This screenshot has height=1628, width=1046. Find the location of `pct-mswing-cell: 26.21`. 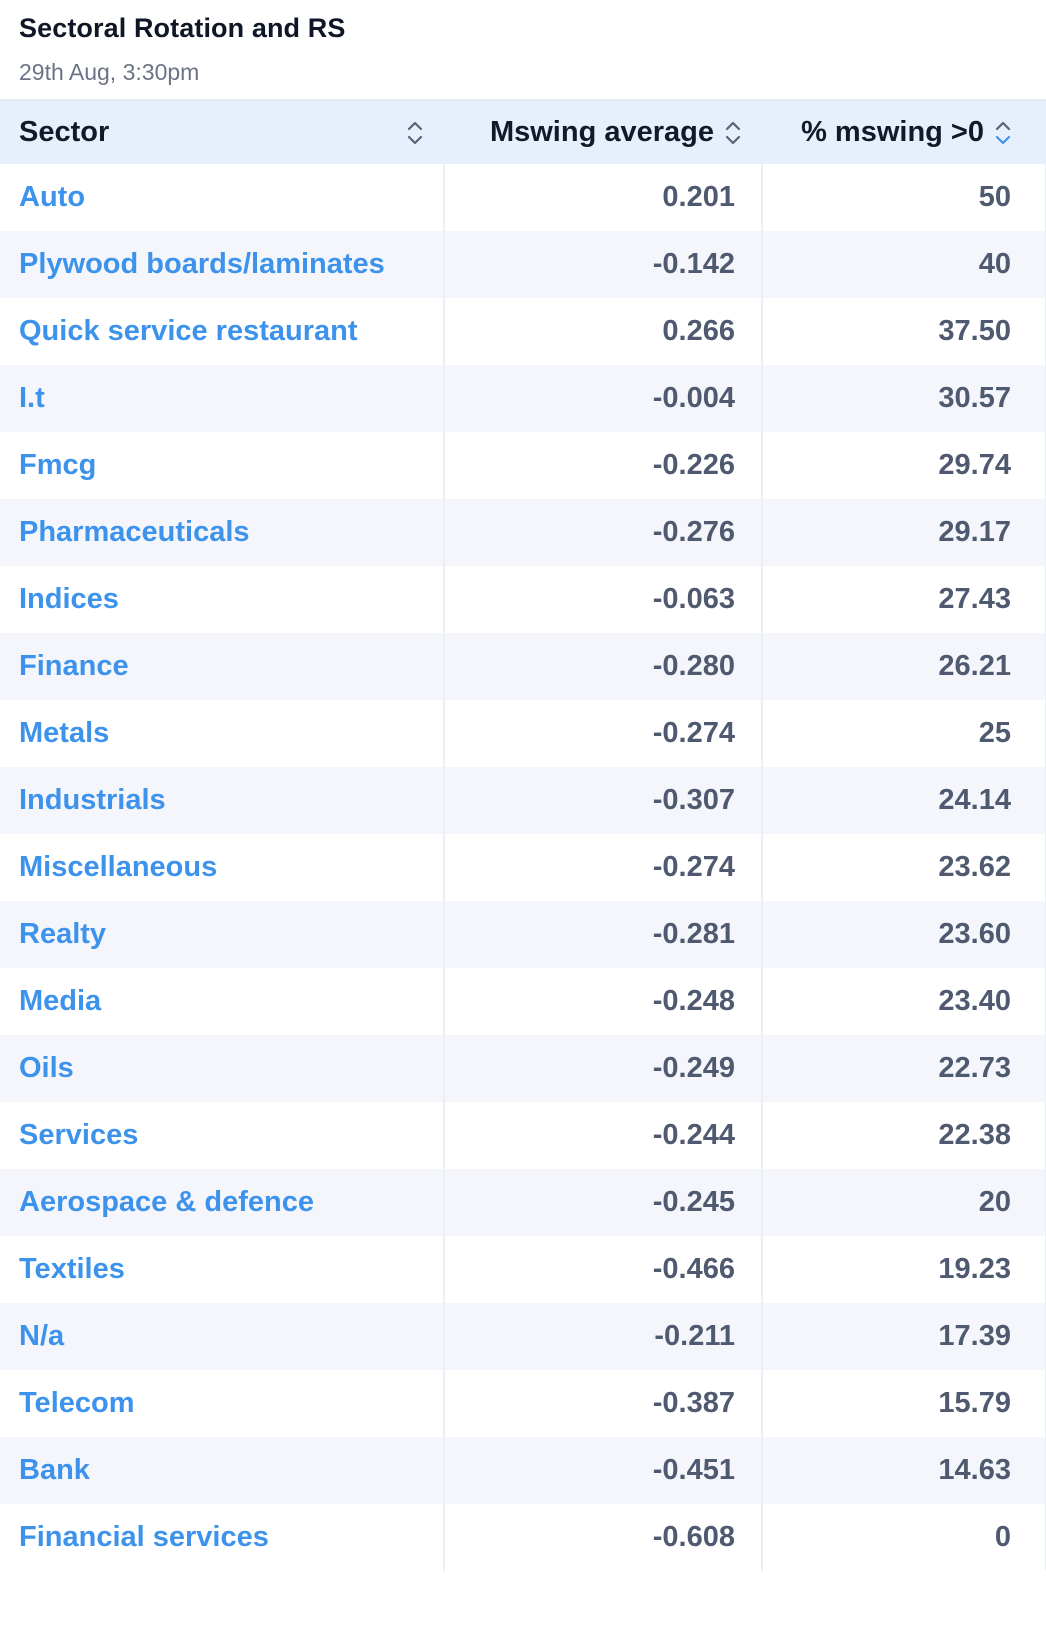

pct-mswing-cell: 26.21 is located at coordinates (904, 666).